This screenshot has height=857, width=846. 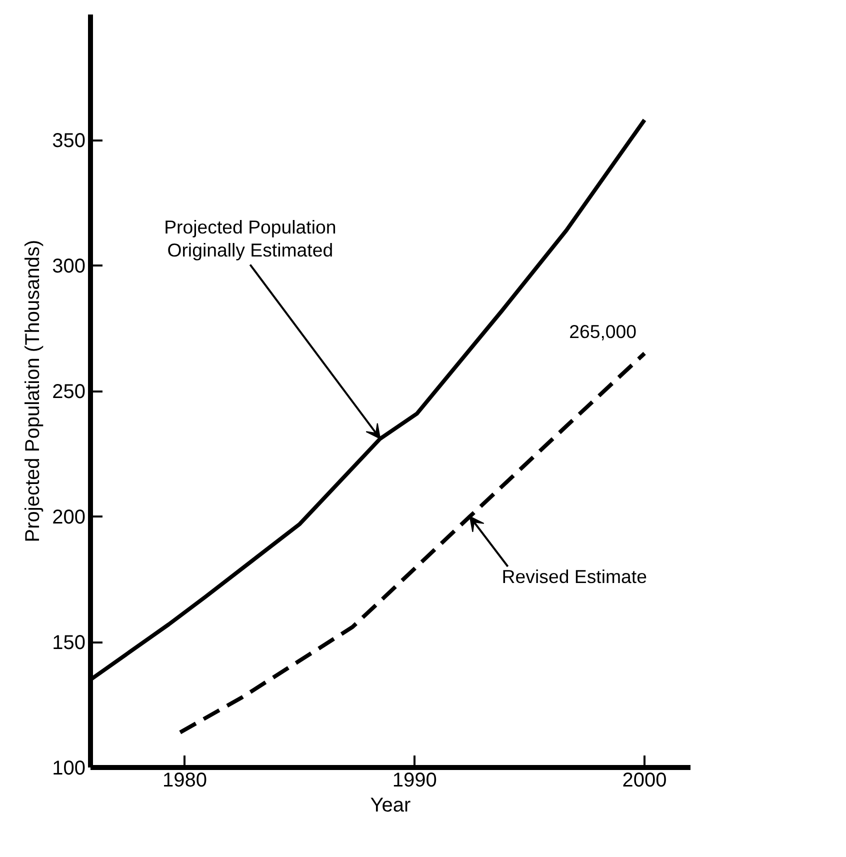 What do you see at coordinates (69, 392) in the screenshot?
I see `y-tick-label: 250` at bounding box center [69, 392].